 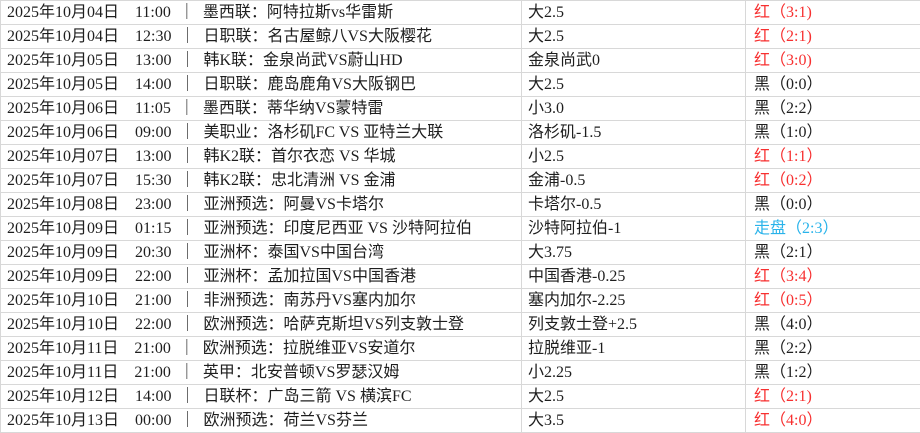 I want to click on match-time: 22:00, so click(x=153, y=324).